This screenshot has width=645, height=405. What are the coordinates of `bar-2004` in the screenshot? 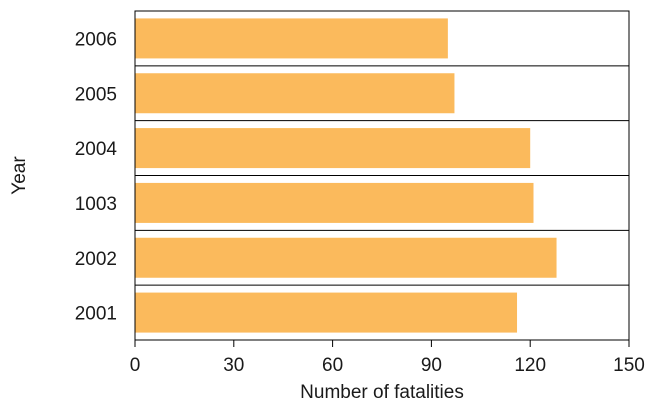 It's located at (333, 148).